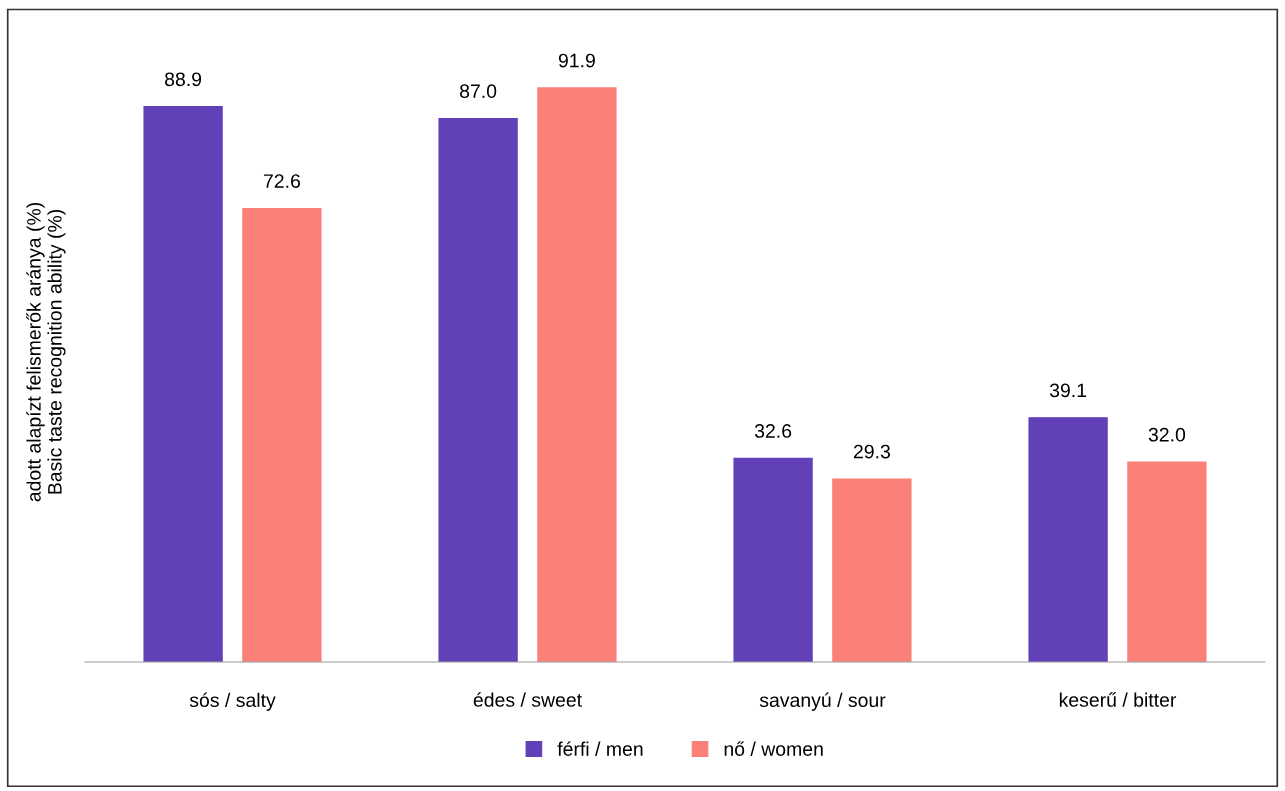  I want to click on y-axis-title: adott alapízt felismerők aránya (%) Basic taste recognition ability (%), so click(46, 352).